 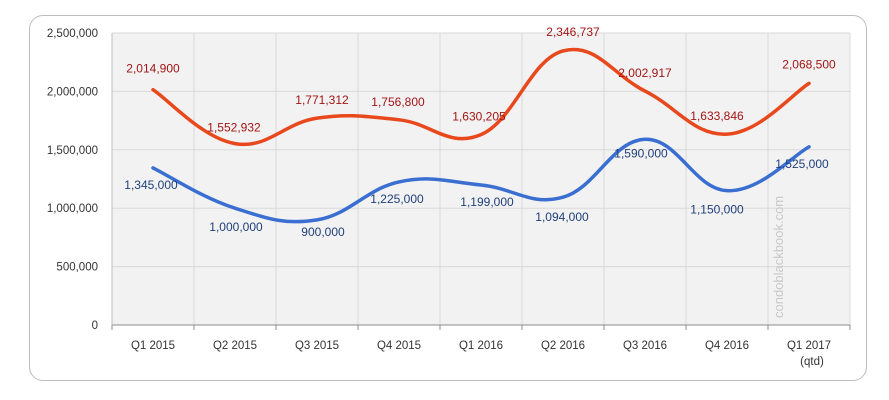 What do you see at coordinates (487, 202) in the screenshot?
I see `series-blue-data-label: 1,199,000` at bounding box center [487, 202].